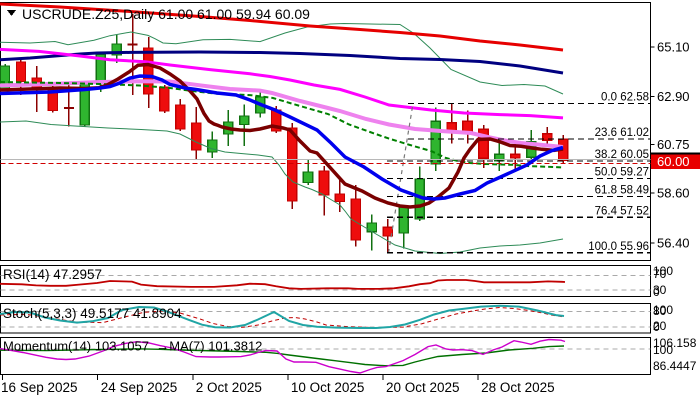 The height and width of the screenshot is (405, 700). I want to click on svg-text: RSI(14) 47.2957, so click(52, 274).